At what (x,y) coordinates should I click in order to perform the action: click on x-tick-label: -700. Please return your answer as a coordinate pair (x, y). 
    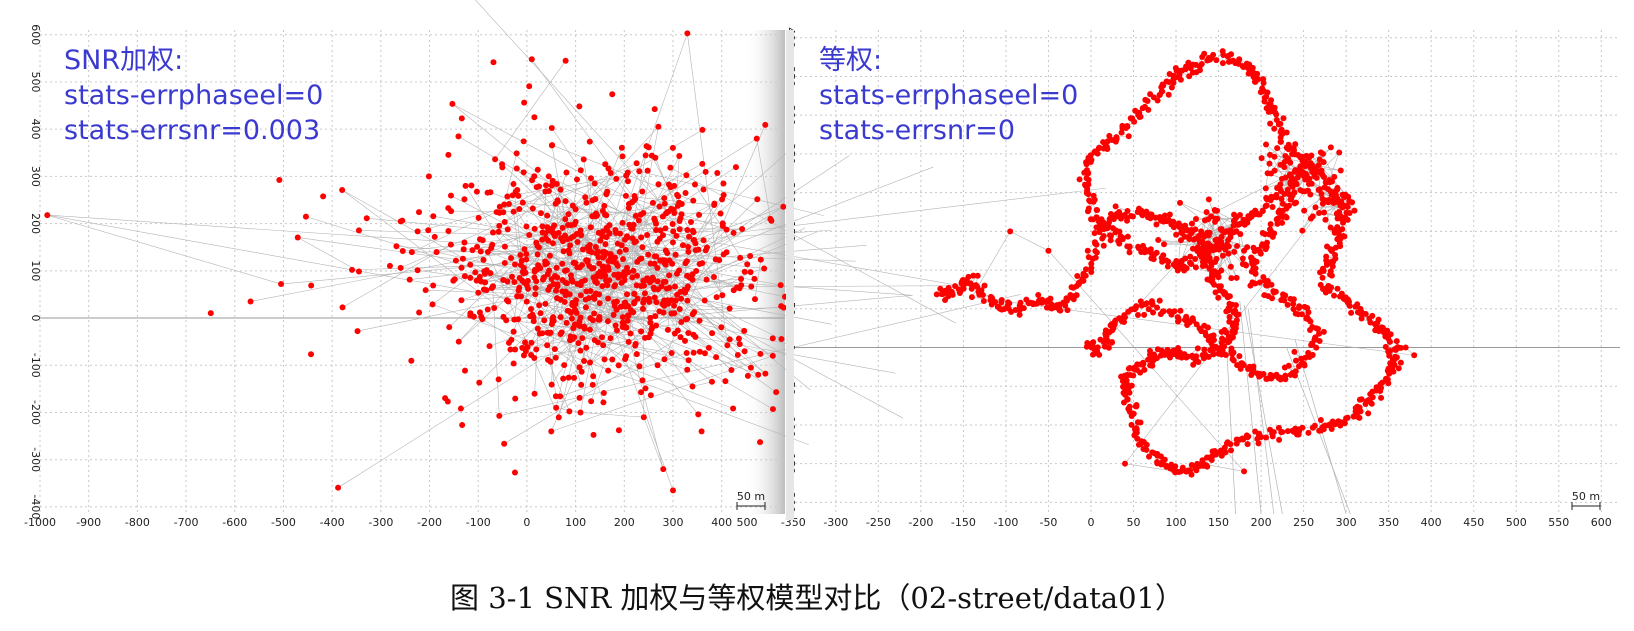
    Looking at the image, I should click on (186, 522).